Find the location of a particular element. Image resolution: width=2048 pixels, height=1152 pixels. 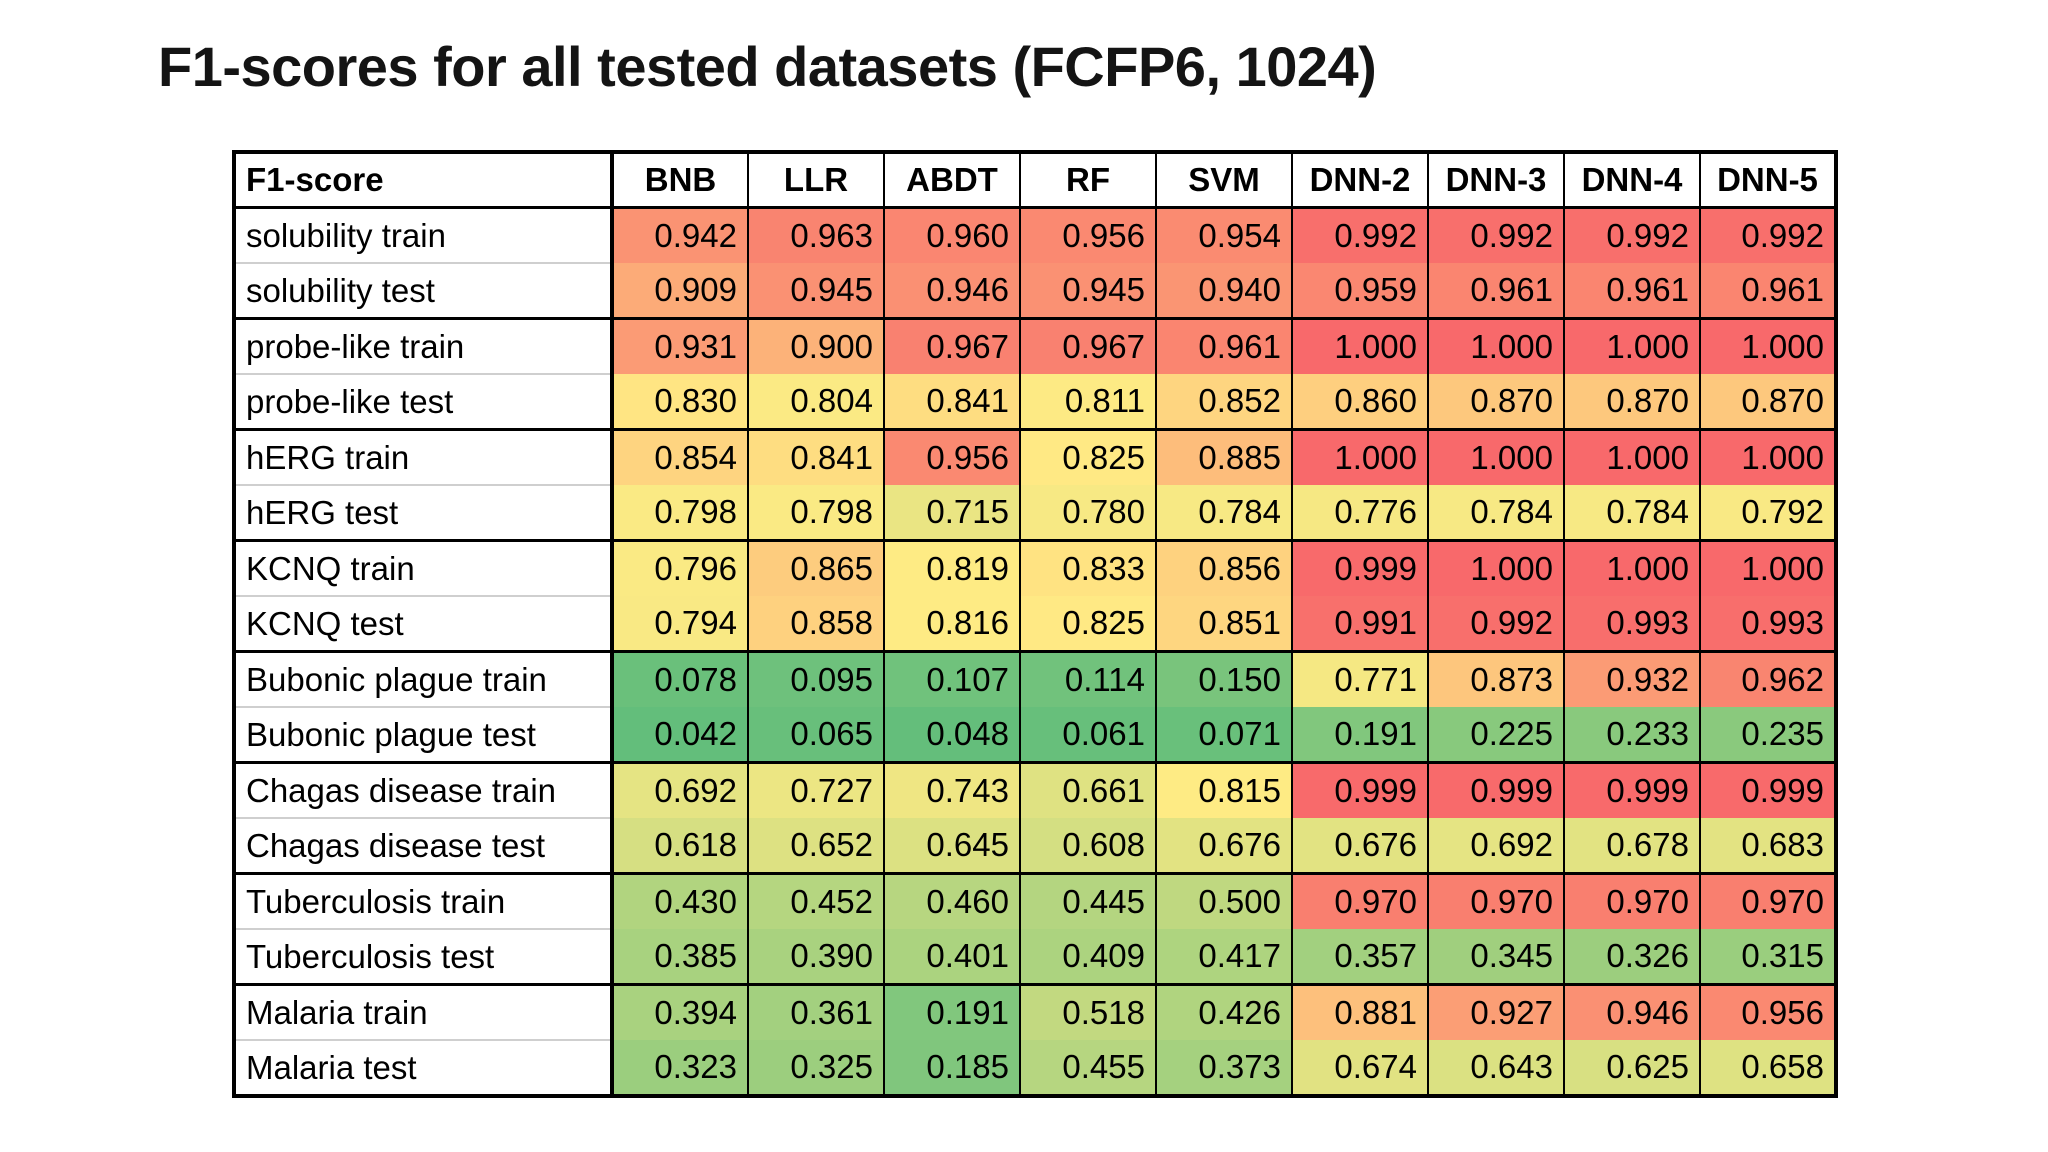

score-cell: 0.455 is located at coordinates (1087, 1069).